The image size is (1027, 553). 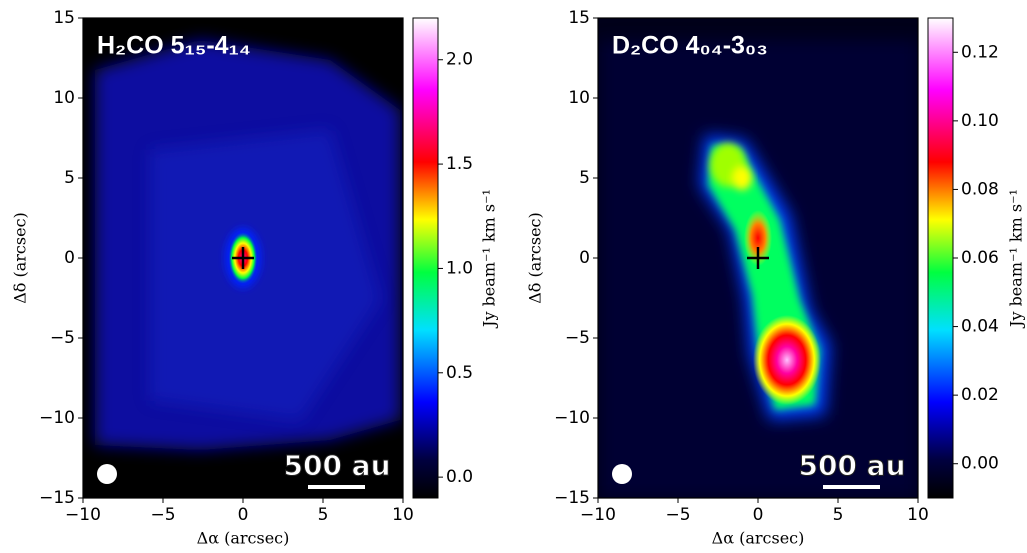 What do you see at coordinates (690, 46) in the screenshot?
I see `panel-title: D₂CO 4₀₄-3₀₃` at bounding box center [690, 46].